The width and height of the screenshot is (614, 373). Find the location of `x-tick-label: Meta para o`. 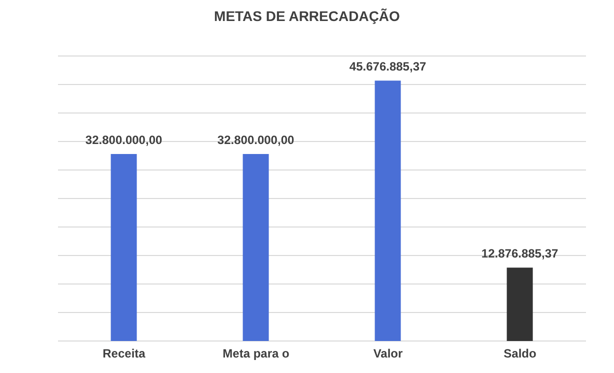

x-tick-label: Meta para o is located at coordinates (256, 353).